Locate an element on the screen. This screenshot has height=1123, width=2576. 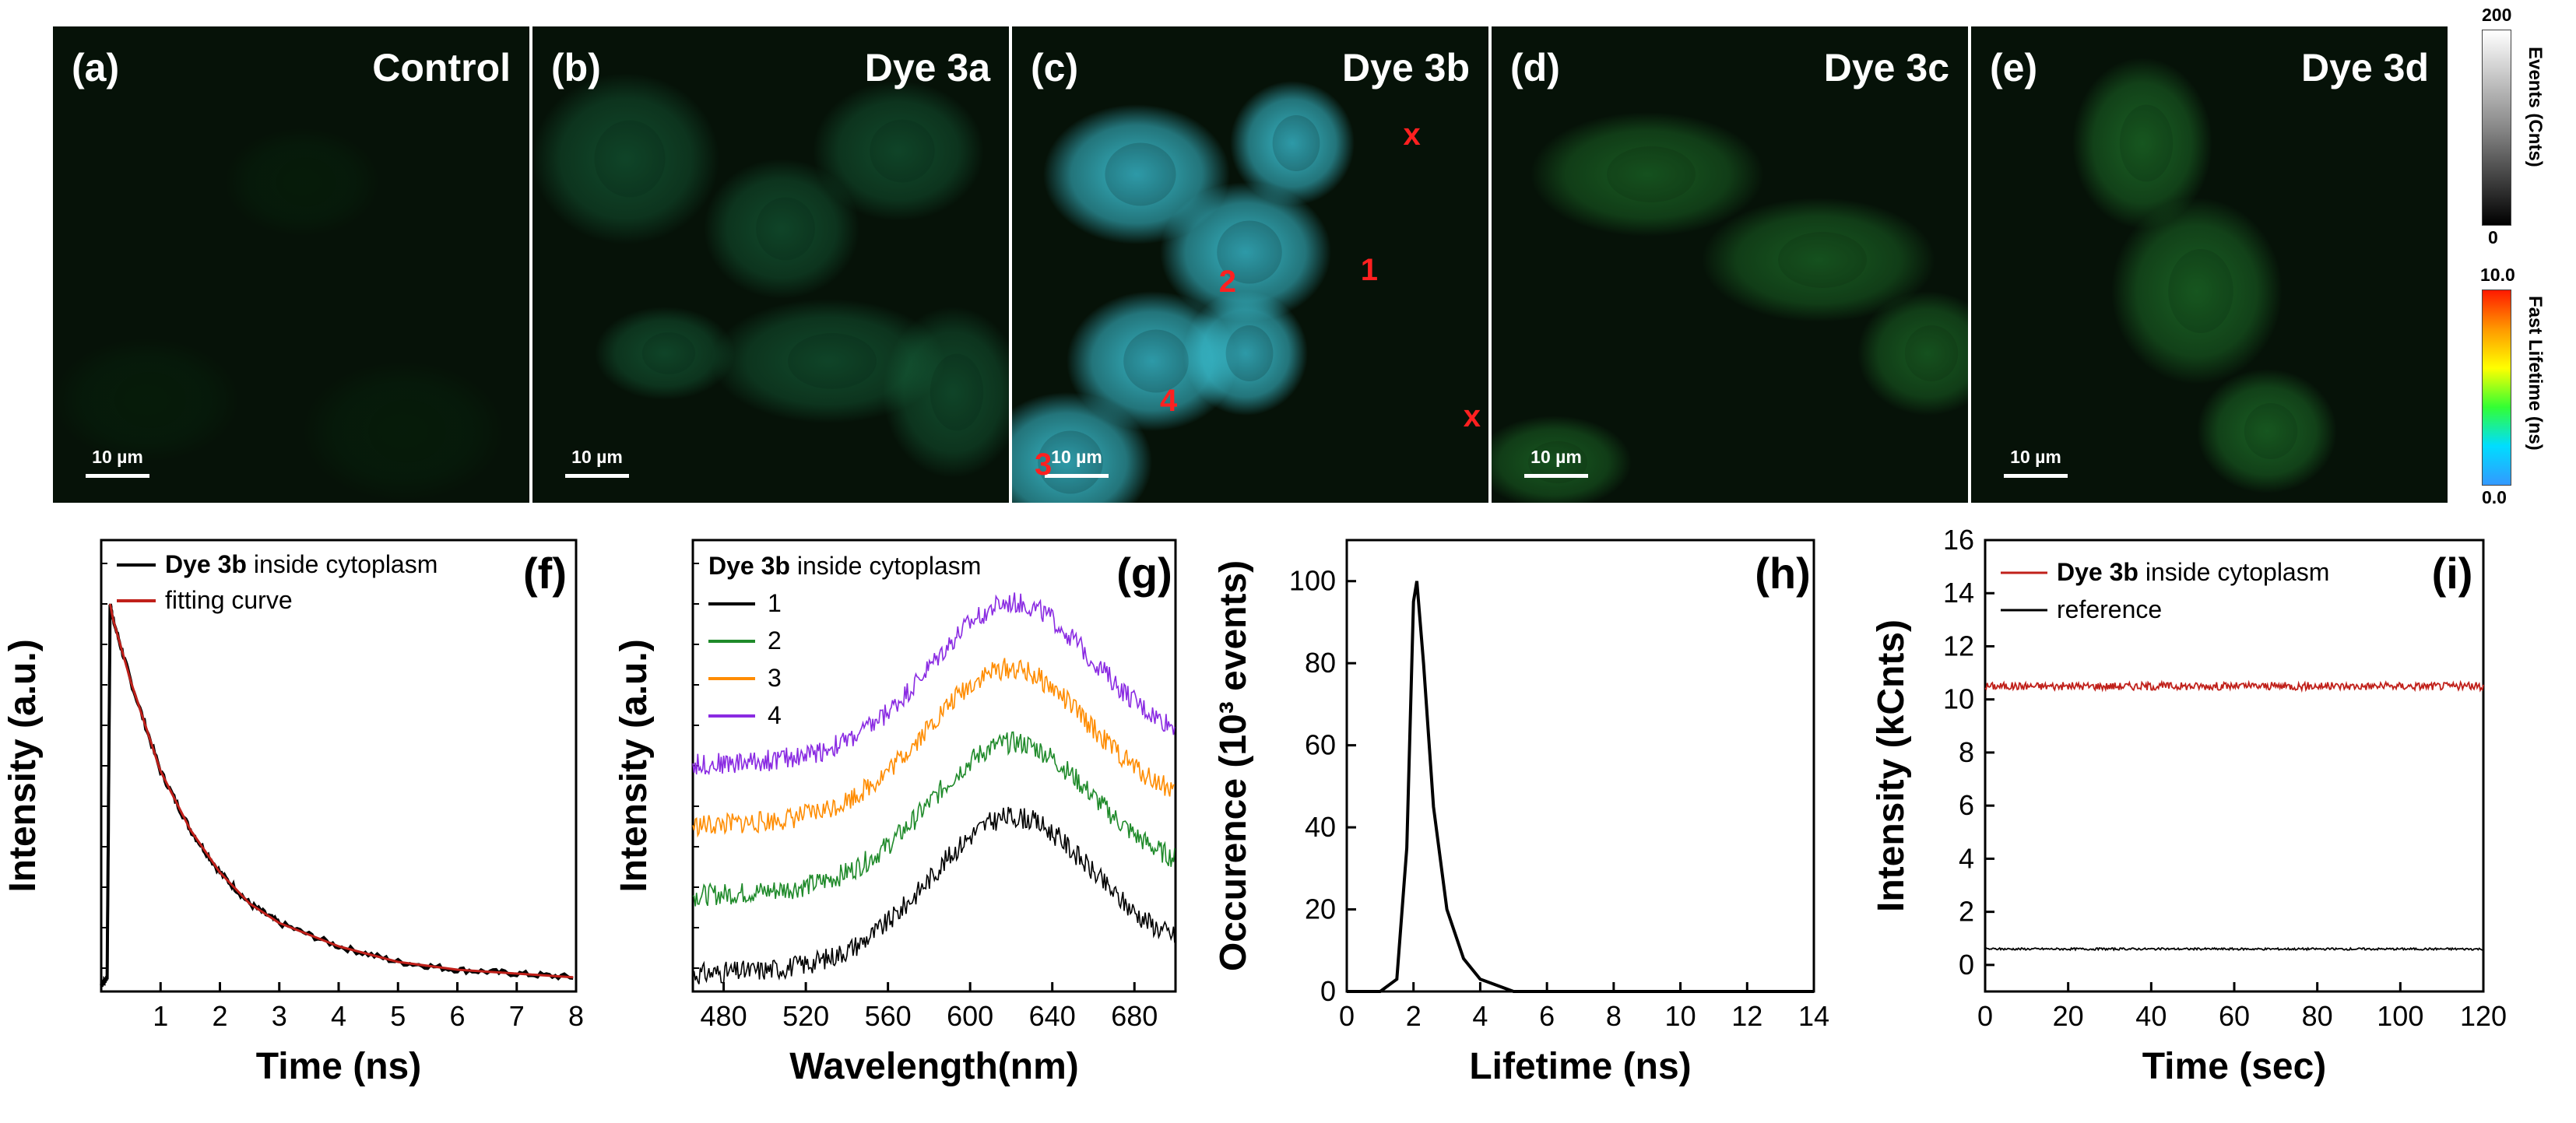
micrograph-panel-e: (e) Dye 3d 10 µm is located at coordinates (2209, 264).